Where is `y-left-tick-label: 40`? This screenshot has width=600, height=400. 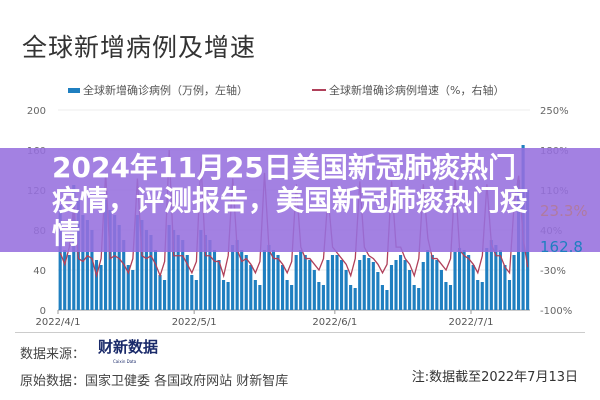
y-left-tick-label: 40 is located at coordinates (39, 271).